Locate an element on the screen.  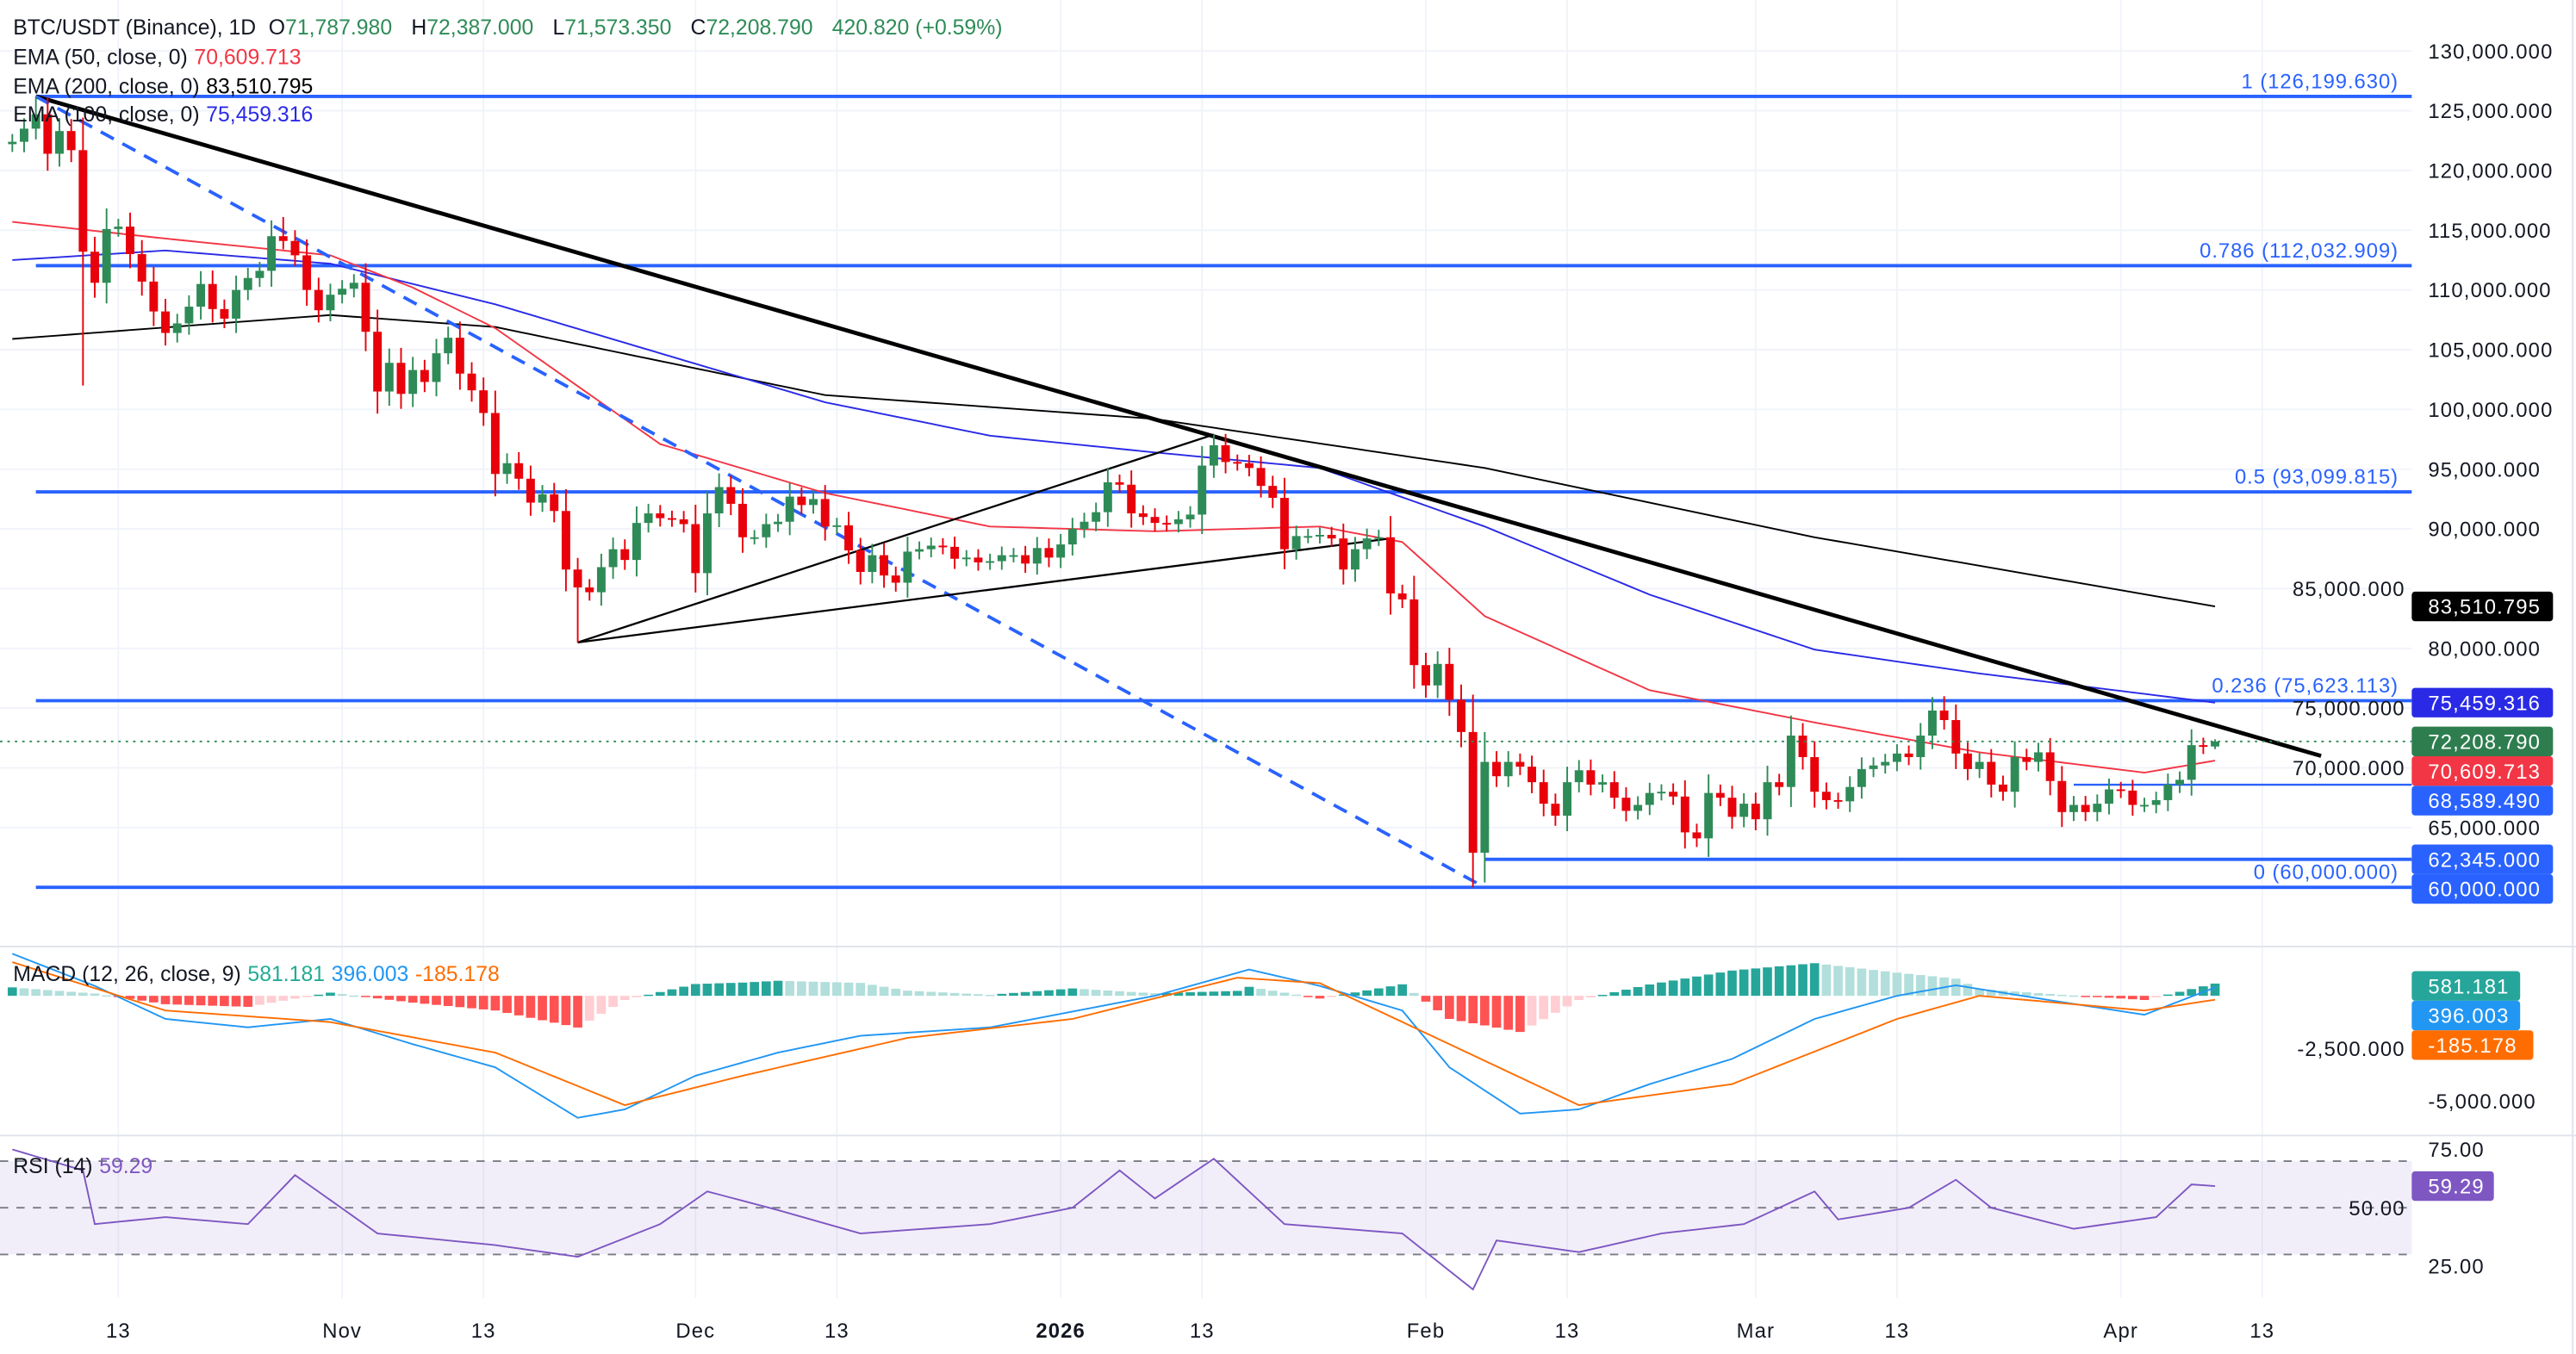
ema50-legend: EMA (50, close, 0) 70,609.713 is located at coordinates (160, 58).